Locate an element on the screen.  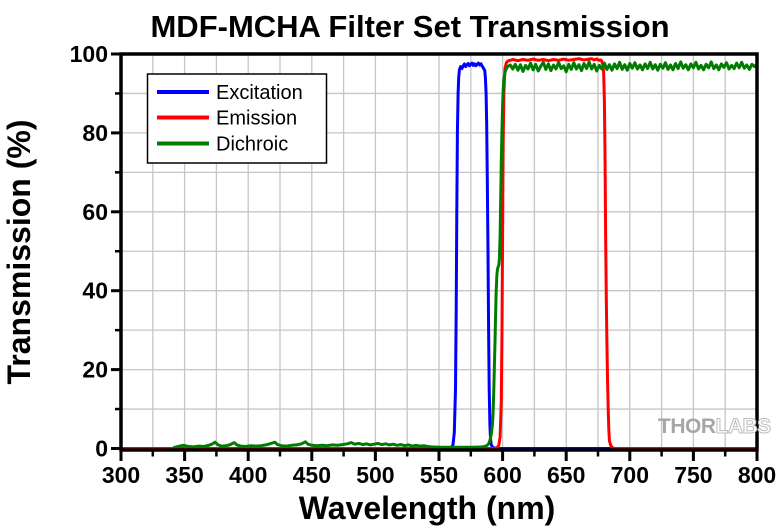
y-tick-label: 40 is located at coordinates (95, 291).